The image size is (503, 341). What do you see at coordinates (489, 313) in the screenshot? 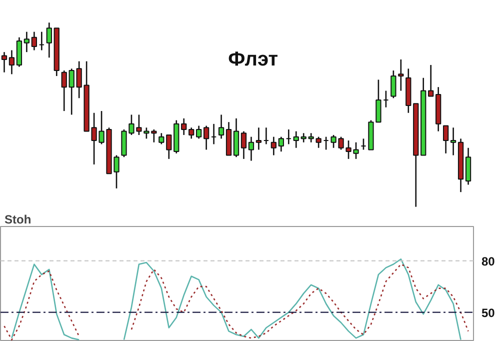
I see `y-tick-label: 50` at bounding box center [489, 313].